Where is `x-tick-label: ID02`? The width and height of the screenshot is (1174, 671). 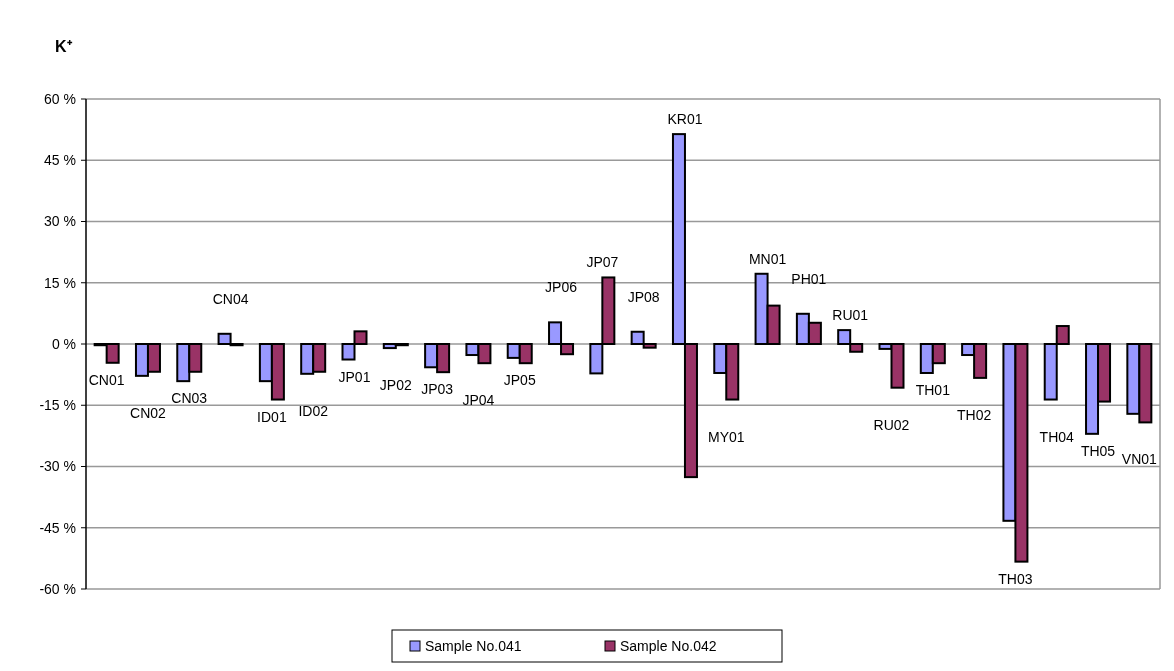 x-tick-label: ID02 is located at coordinates (313, 410).